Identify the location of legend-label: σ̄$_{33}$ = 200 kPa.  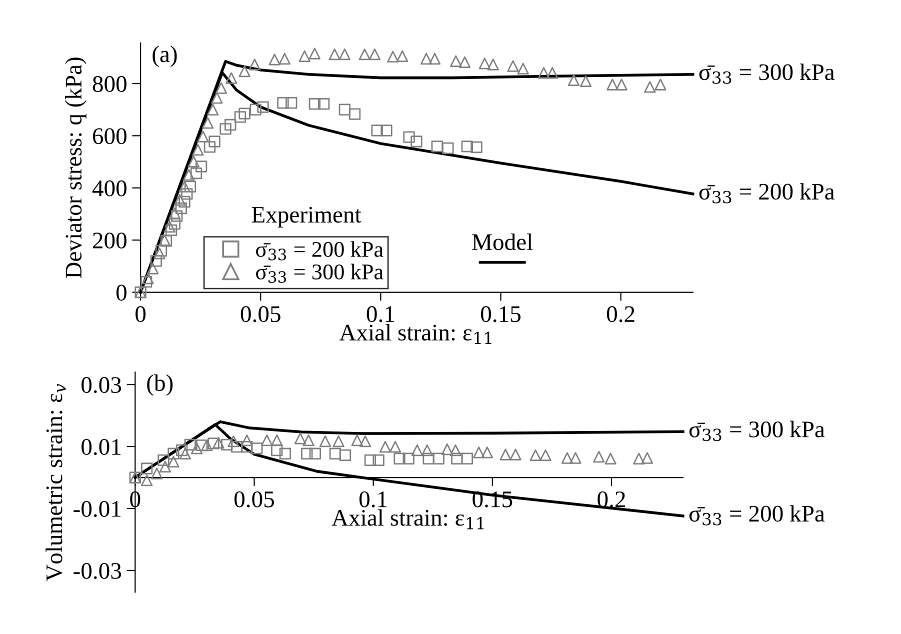
(320, 250).